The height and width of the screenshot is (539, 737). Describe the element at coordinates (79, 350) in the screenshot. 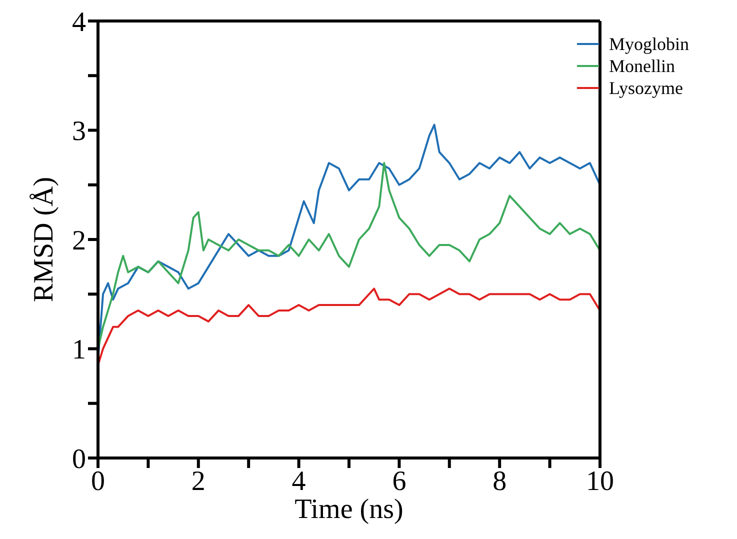

I see `y-tick-label: 1` at that location.